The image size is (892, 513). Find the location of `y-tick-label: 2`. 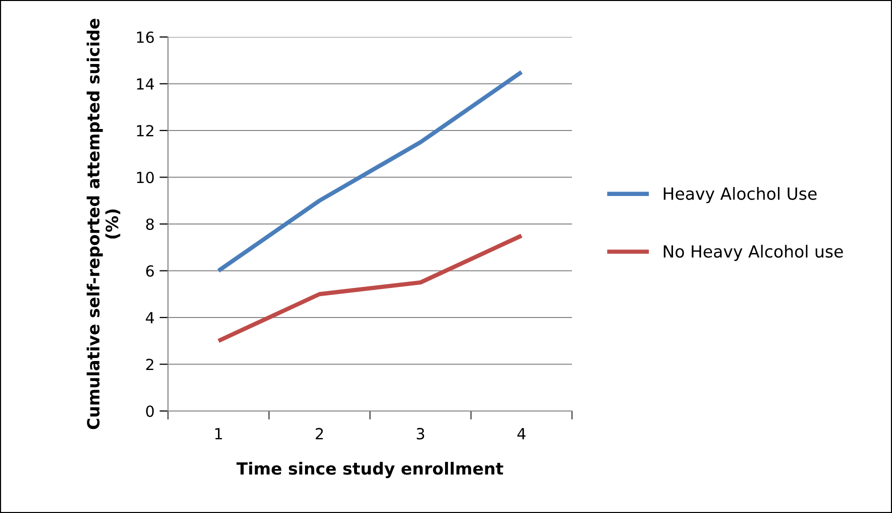

y-tick-label: 2 is located at coordinates (150, 364).